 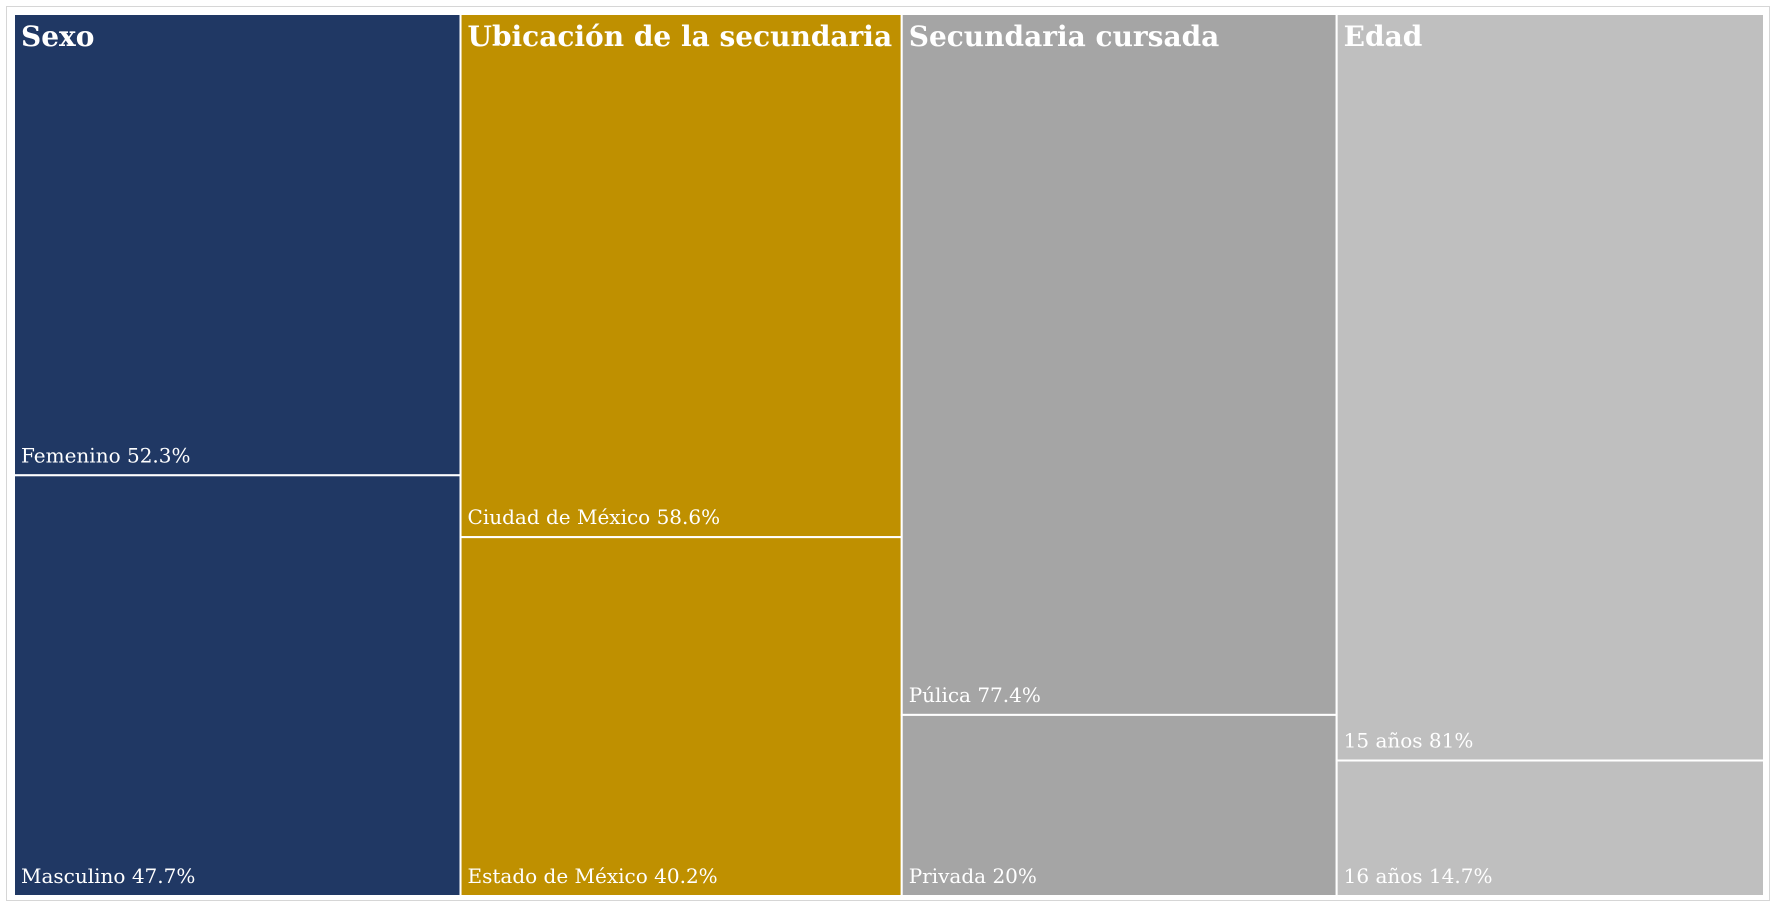 I want to click on cell-label-16-anos: 16 años 14.7%, so click(x=1418, y=876).